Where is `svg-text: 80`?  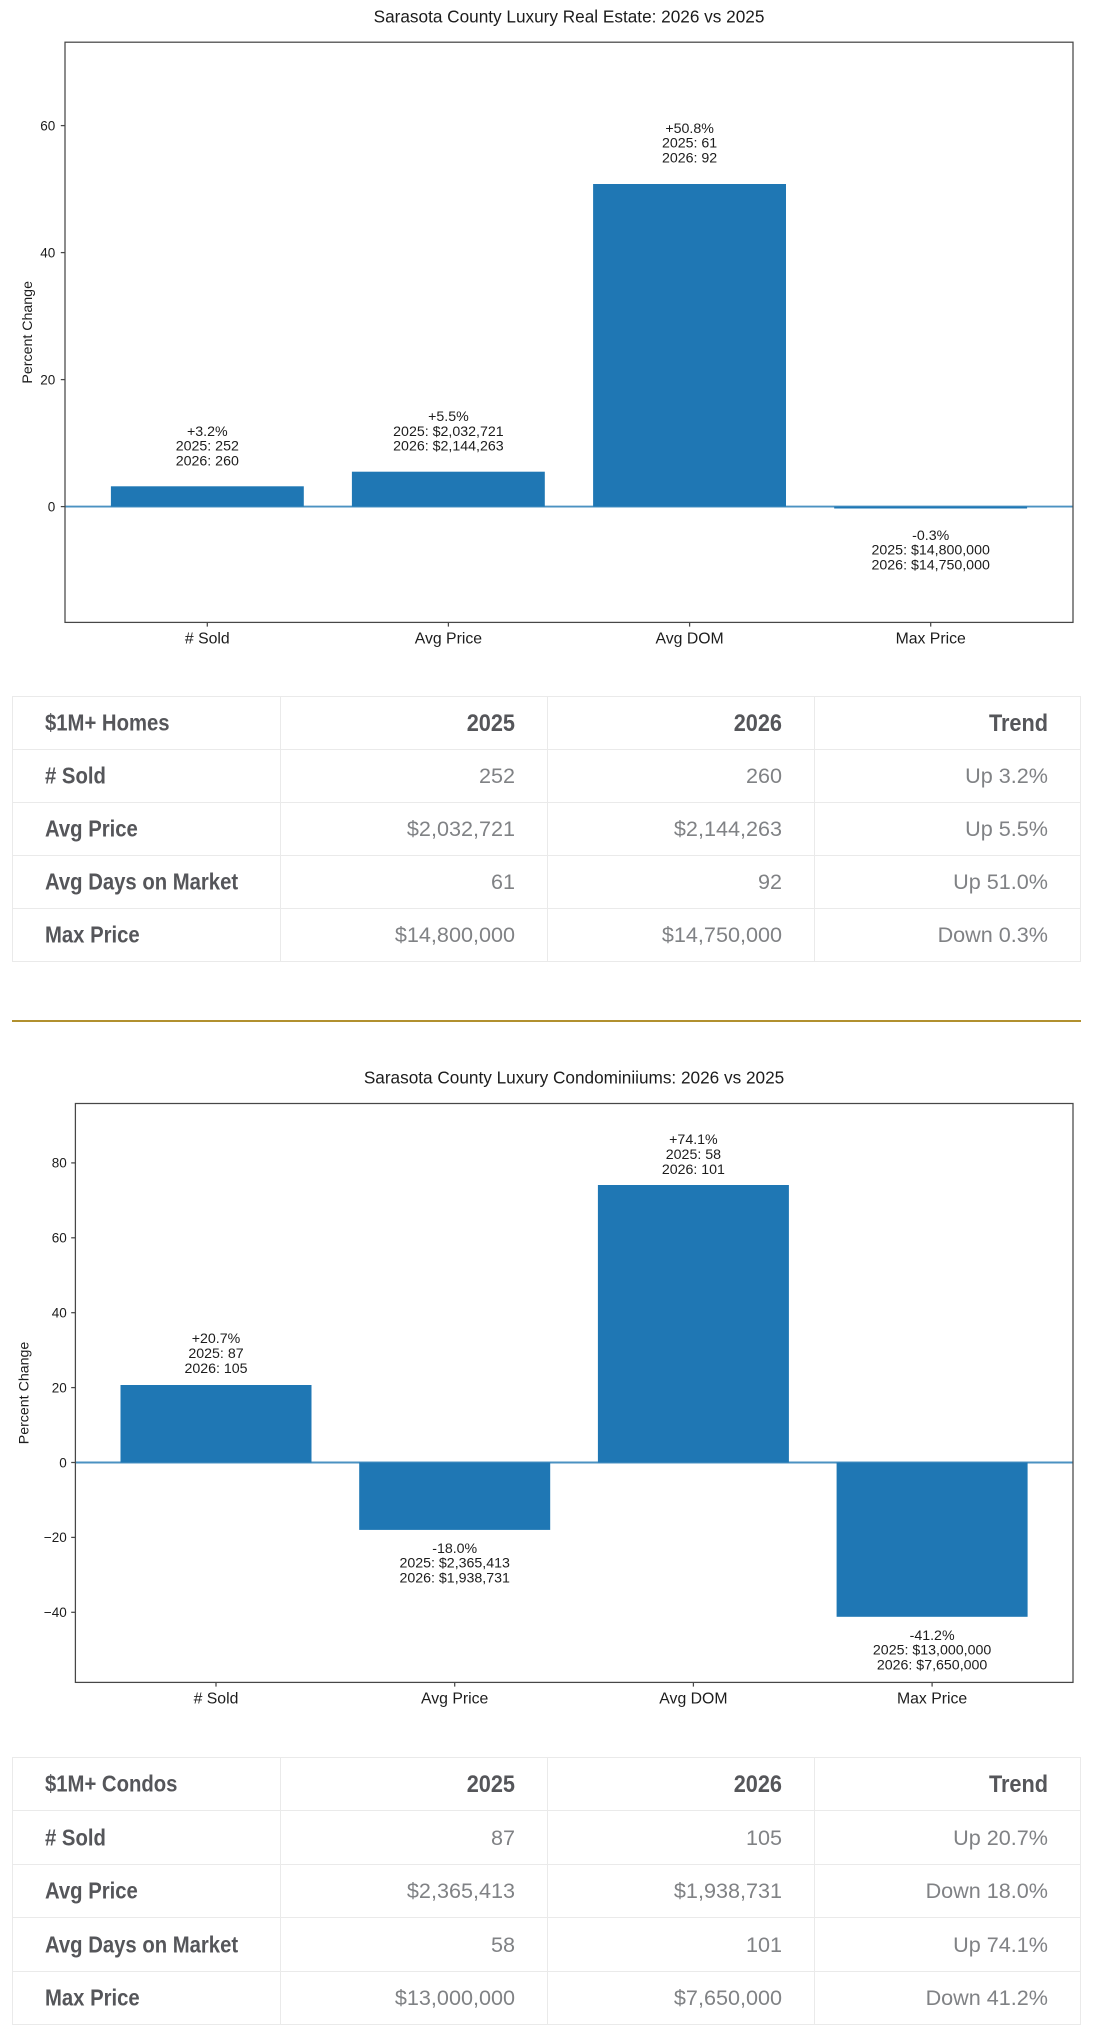 svg-text: 80 is located at coordinates (59, 1163).